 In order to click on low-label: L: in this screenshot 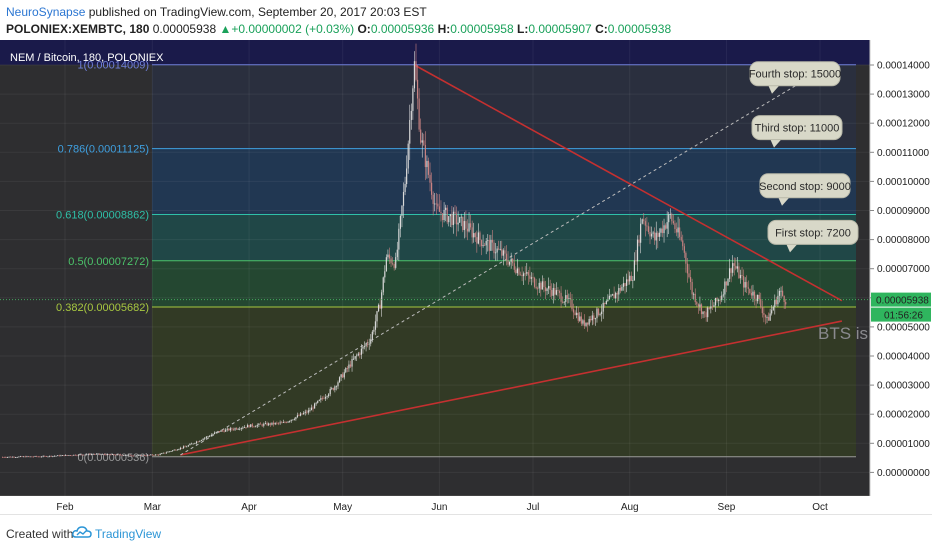, I will do `click(522, 29)`.